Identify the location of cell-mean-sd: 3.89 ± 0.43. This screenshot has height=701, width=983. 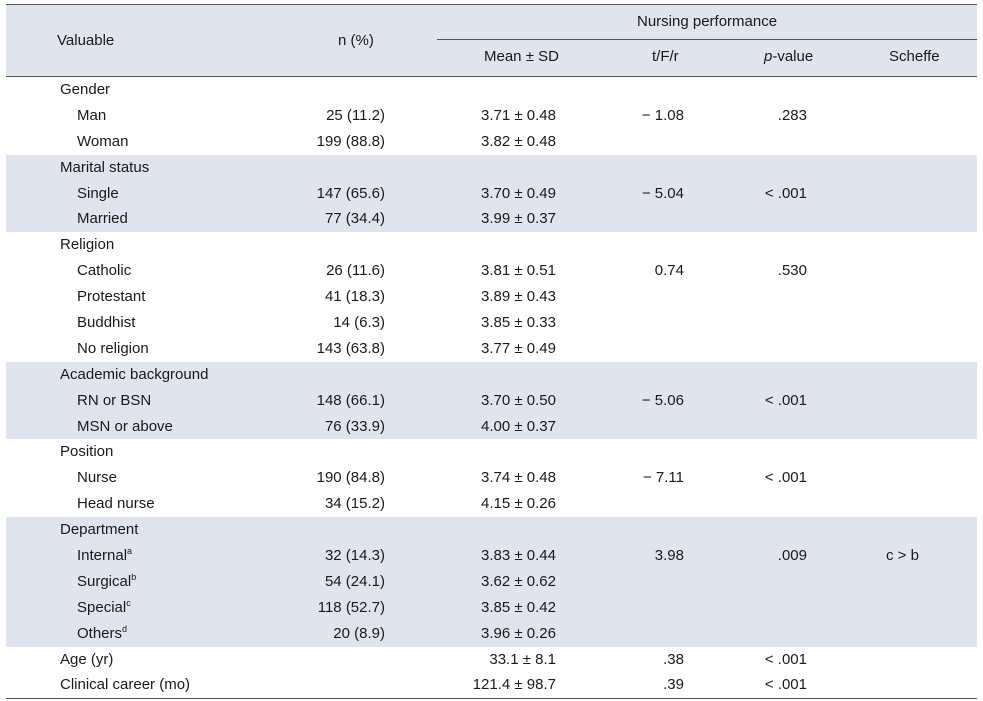
(518, 297).